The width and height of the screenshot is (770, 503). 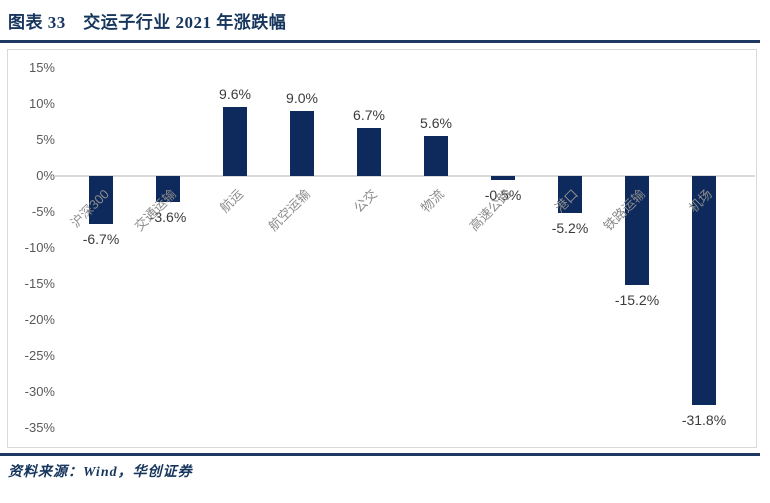 I want to click on data-label: -5.2%, so click(x=570, y=228).